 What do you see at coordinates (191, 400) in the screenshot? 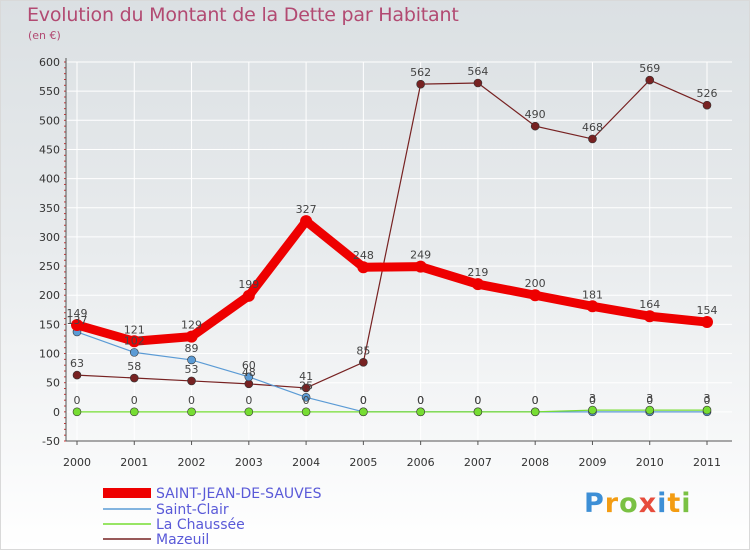
I see `data-label-2-2002: 0` at bounding box center [191, 400].